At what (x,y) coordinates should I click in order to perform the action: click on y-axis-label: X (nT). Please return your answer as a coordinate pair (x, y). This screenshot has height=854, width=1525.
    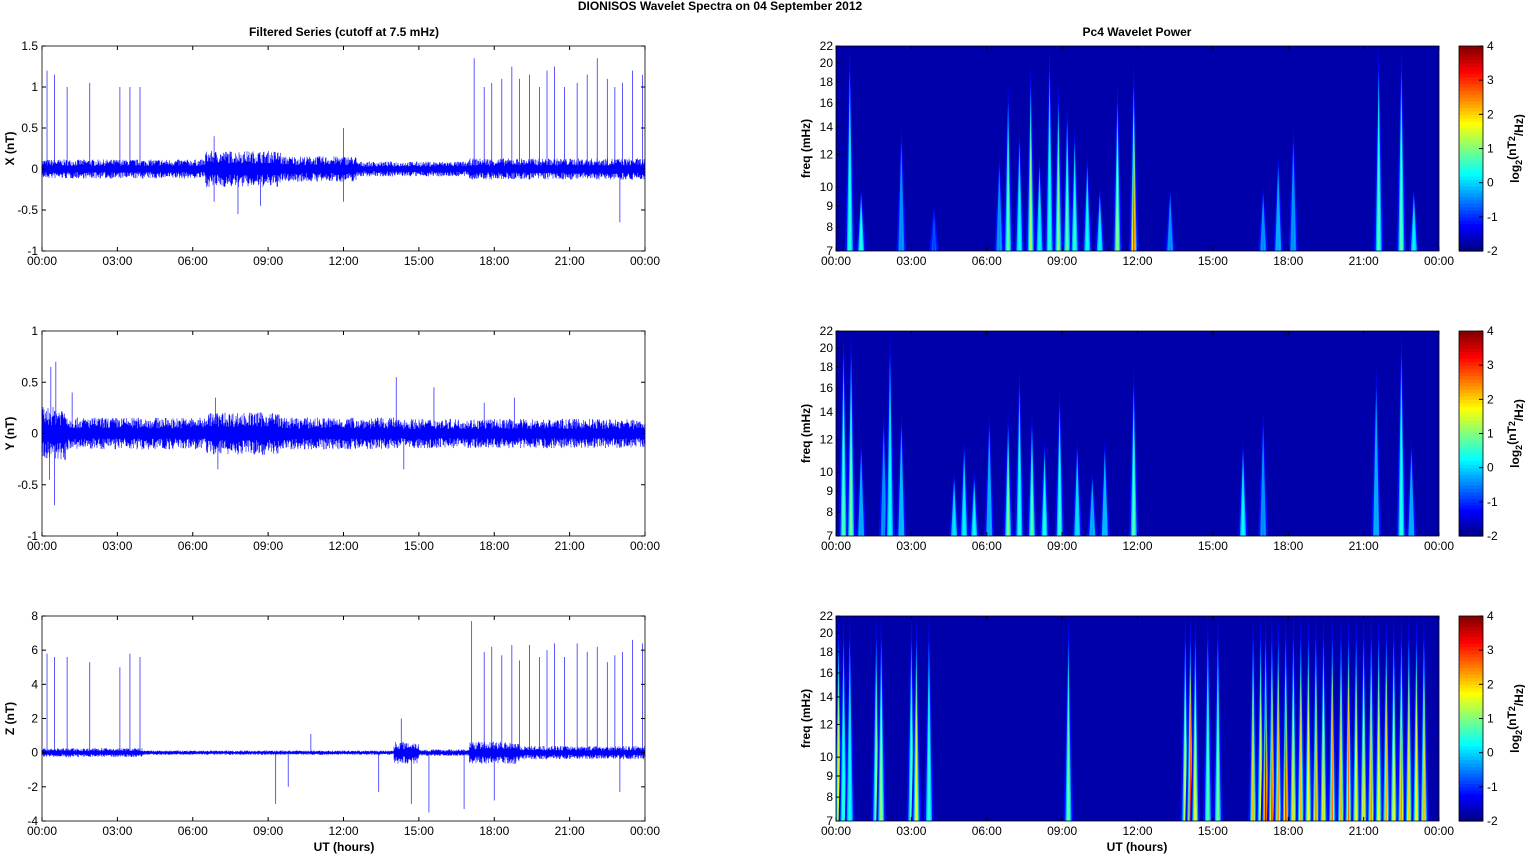
    Looking at the image, I should click on (10, 149).